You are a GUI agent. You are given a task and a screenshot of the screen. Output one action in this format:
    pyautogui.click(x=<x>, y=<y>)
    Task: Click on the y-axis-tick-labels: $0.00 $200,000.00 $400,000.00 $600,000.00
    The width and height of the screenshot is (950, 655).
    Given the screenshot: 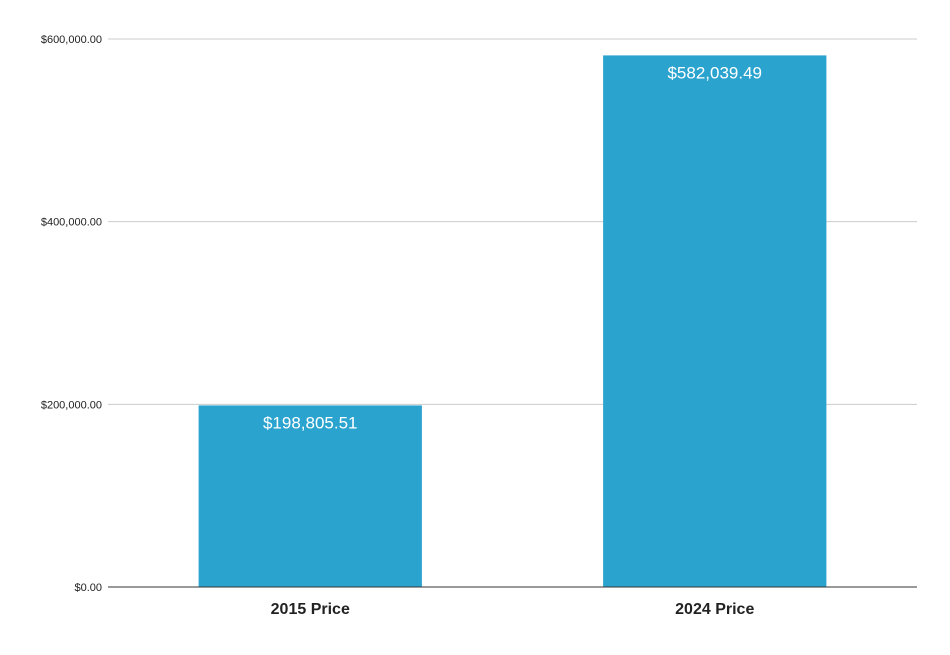 What is the action you would take?
    pyautogui.click(x=71, y=314)
    